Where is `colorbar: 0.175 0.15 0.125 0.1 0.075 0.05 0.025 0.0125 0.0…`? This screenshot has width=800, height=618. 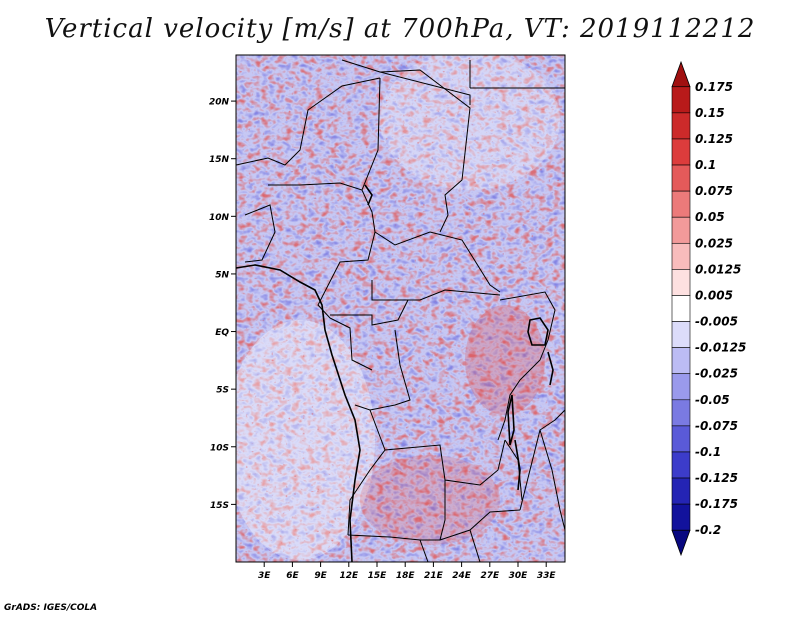 colorbar: 0.175 0.15 0.125 0.1 0.075 0.05 0.025 0.0125 0.0… is located at coordinates (708, 308).